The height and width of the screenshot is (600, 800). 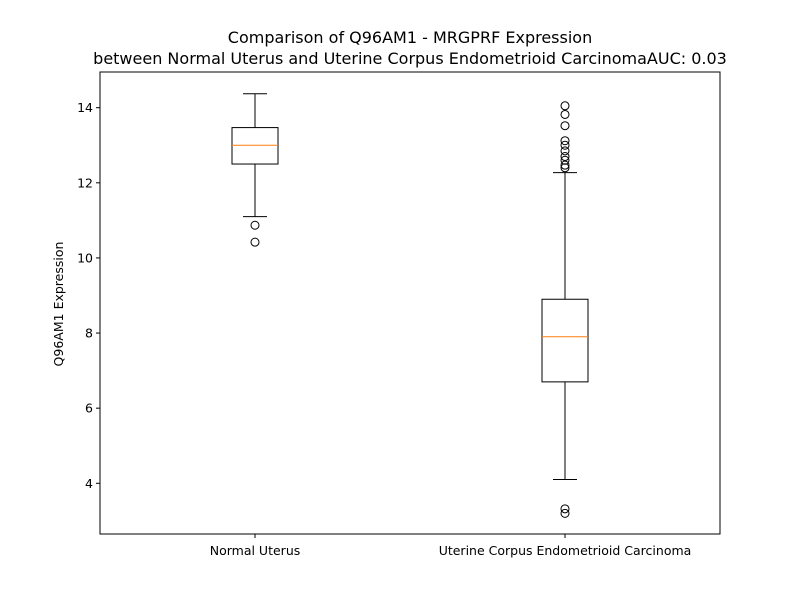 I want to click on y-tick-label: 6, so click(x=89, y=408).